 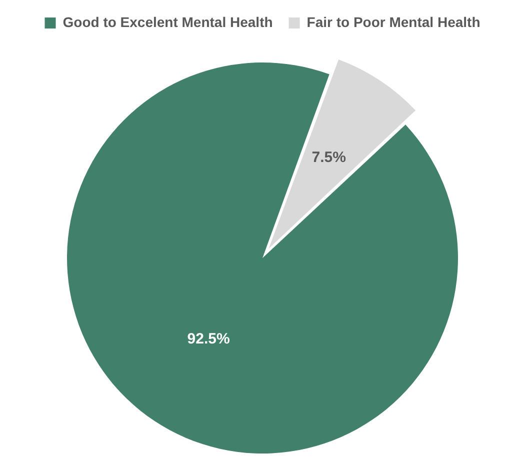 I want to click on data-label: 7.5%, so click(x=329, y=157).